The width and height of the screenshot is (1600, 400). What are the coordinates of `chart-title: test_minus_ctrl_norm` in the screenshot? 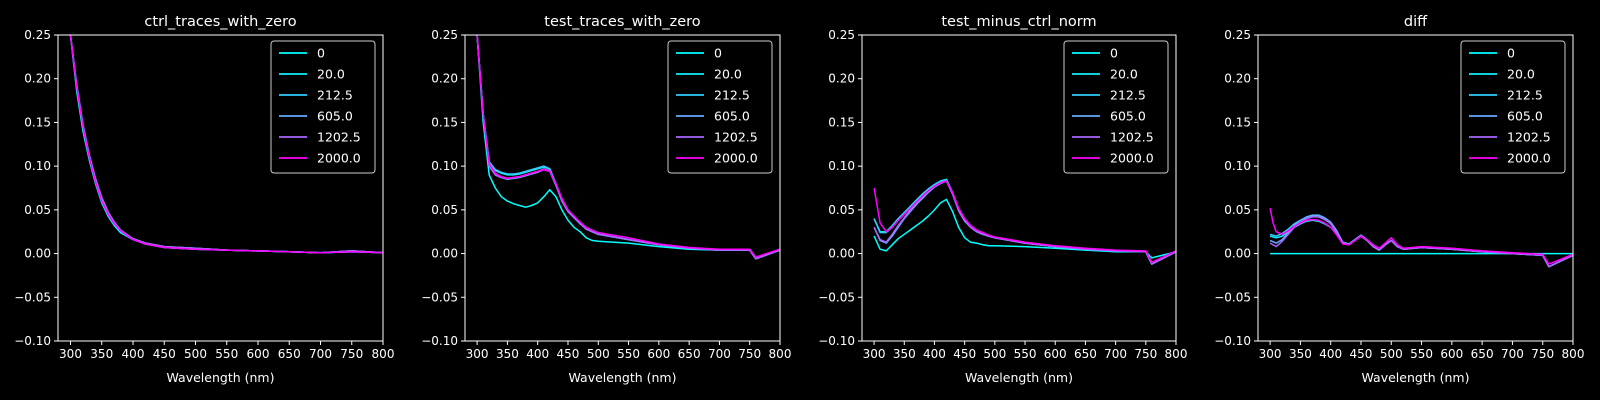 It's located at (1018, 22).